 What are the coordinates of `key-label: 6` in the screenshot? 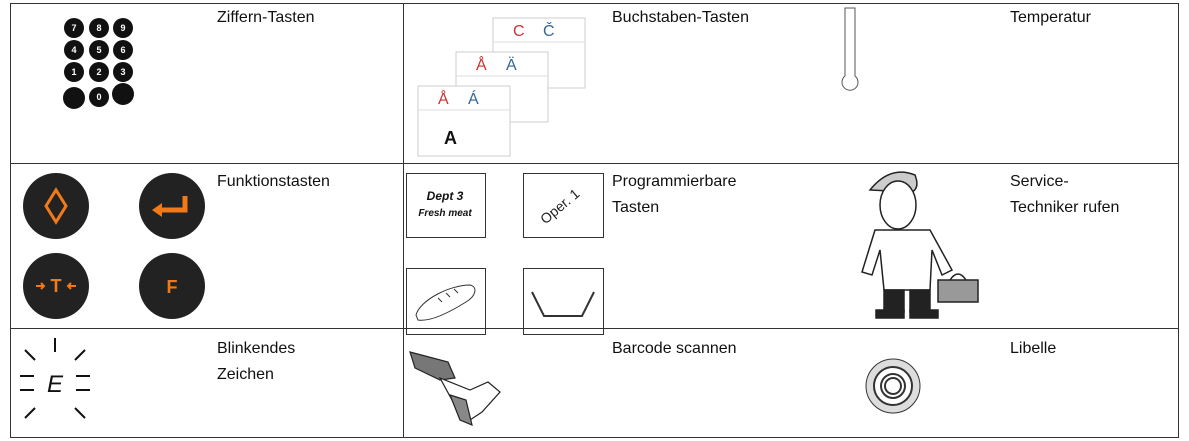 It's located at (122, 50).